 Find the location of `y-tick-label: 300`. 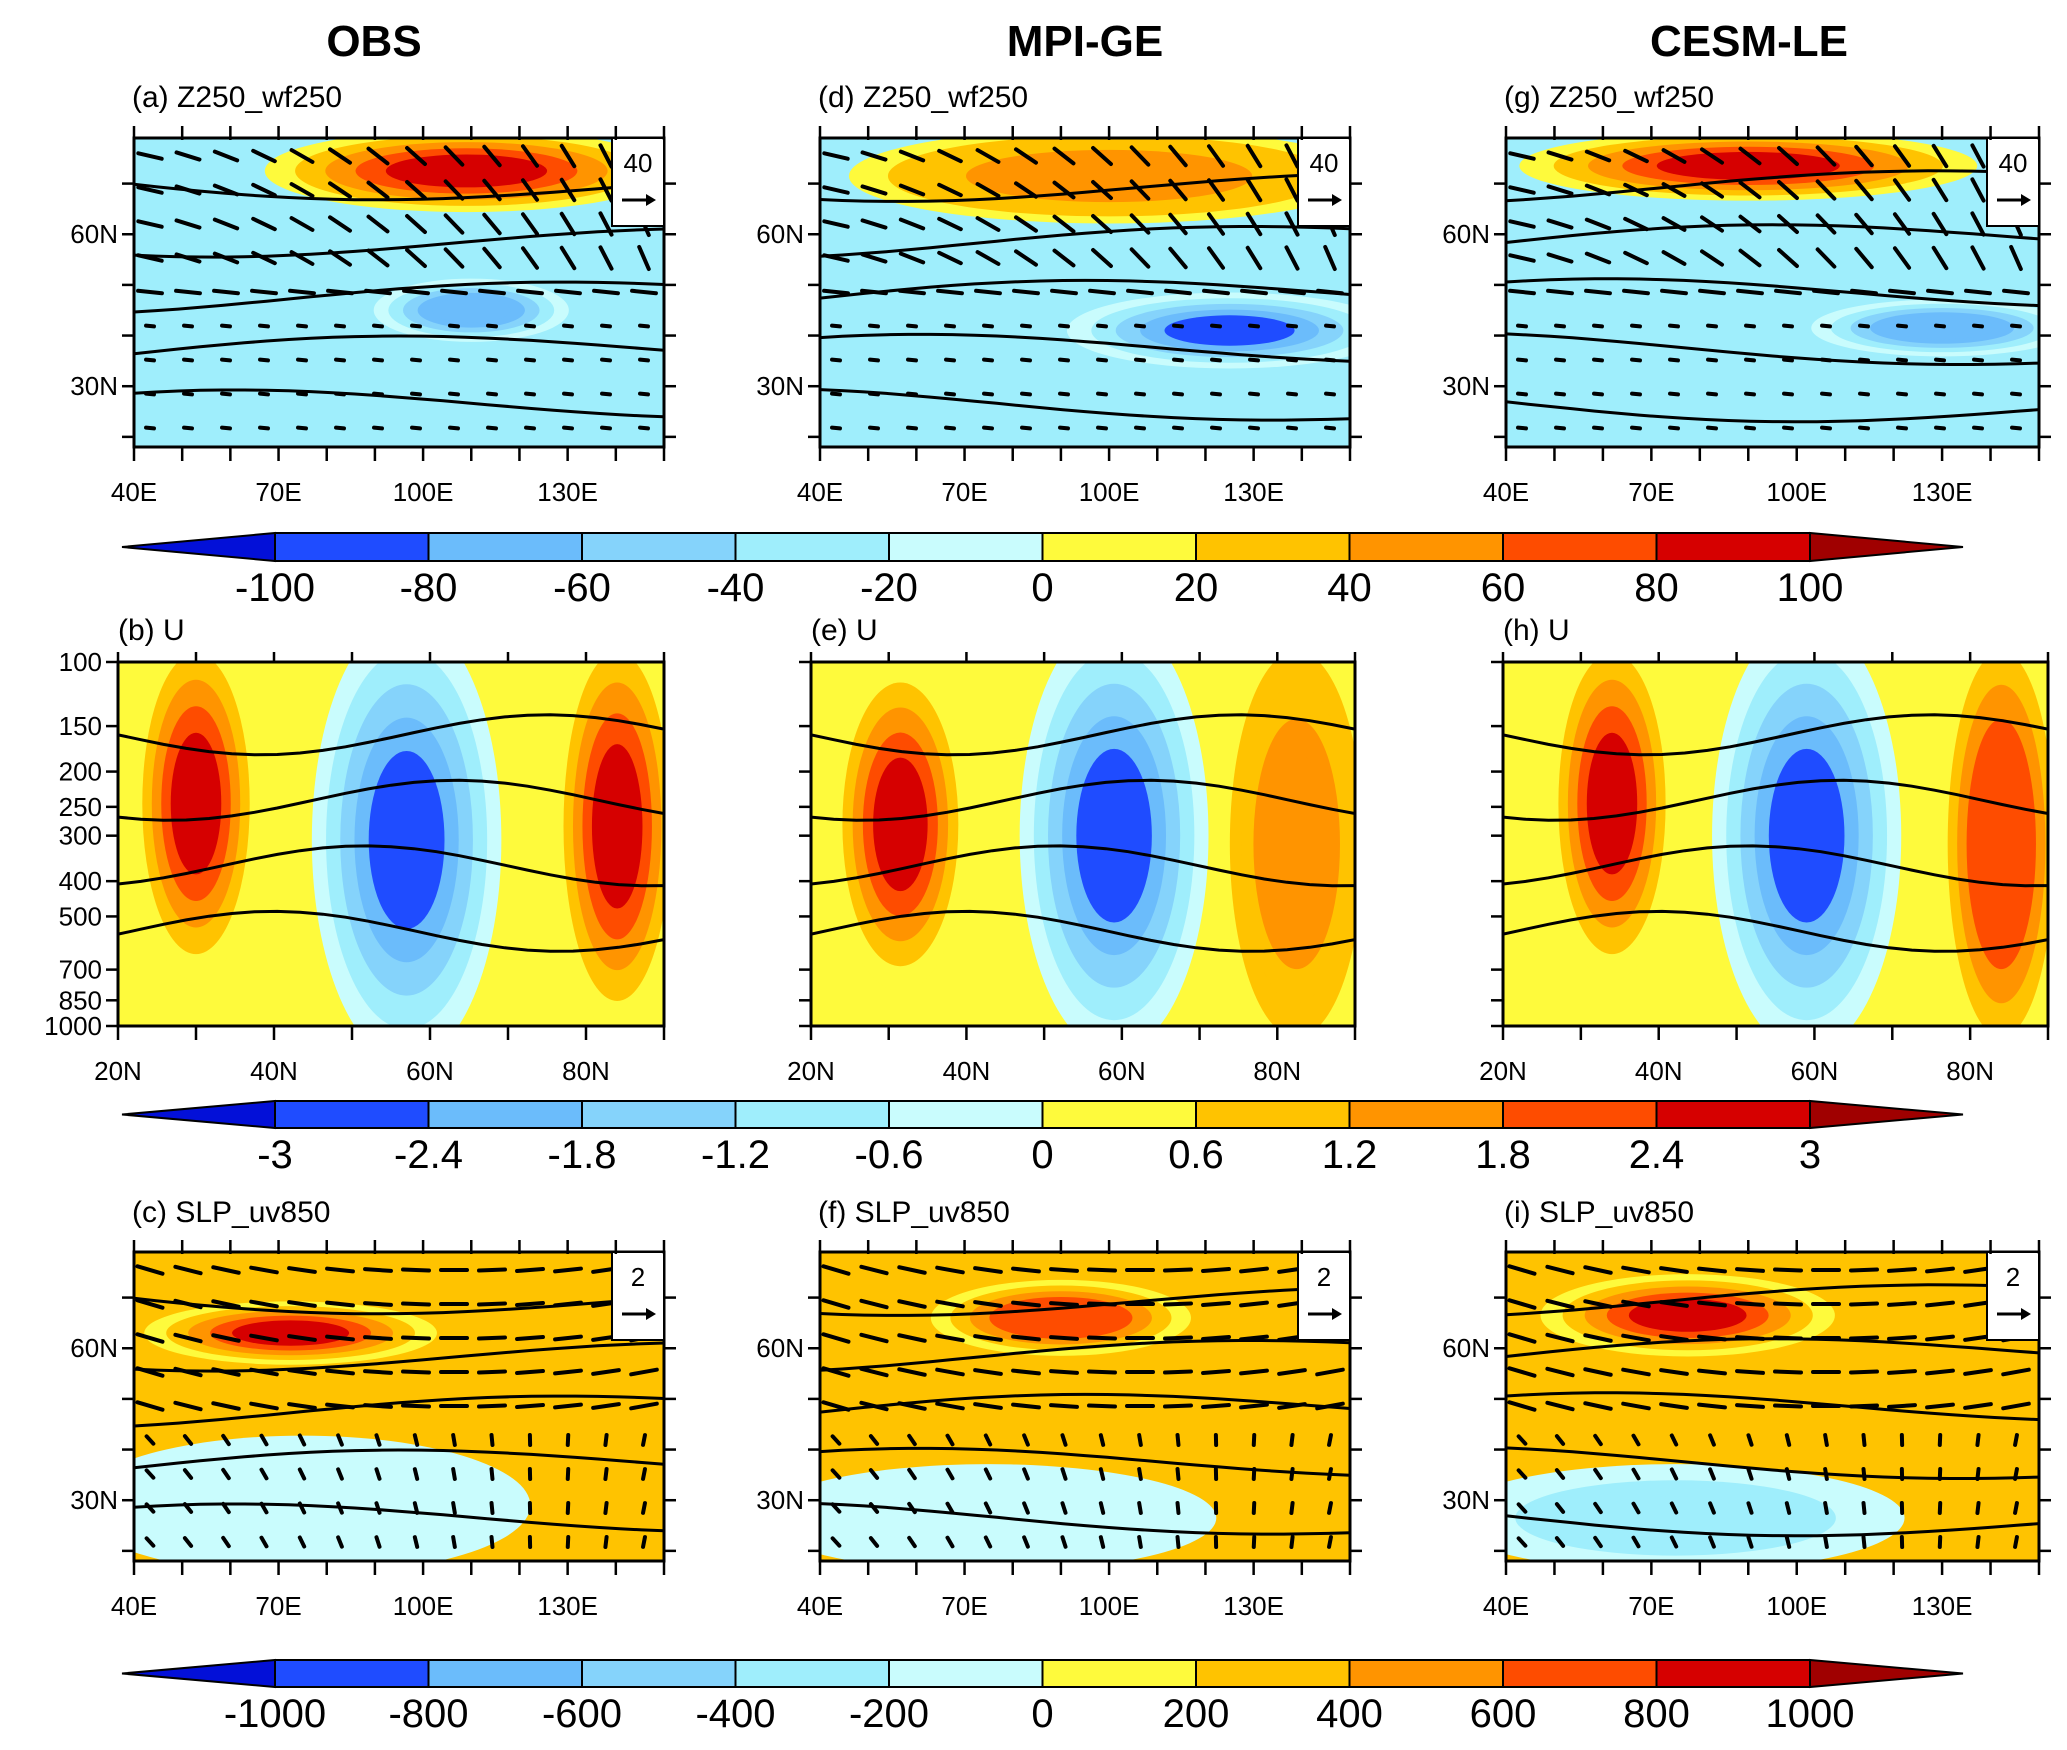

y-tick-label: 300 is located at coordinates (80, 836).